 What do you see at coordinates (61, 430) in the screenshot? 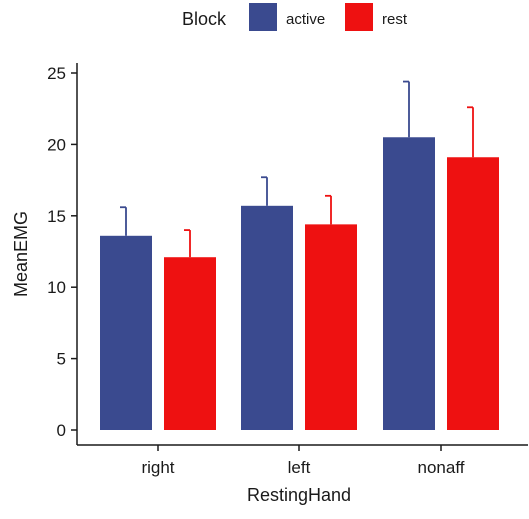
I see `y-tick-label-0: 0` at bounding box center [61, 430].